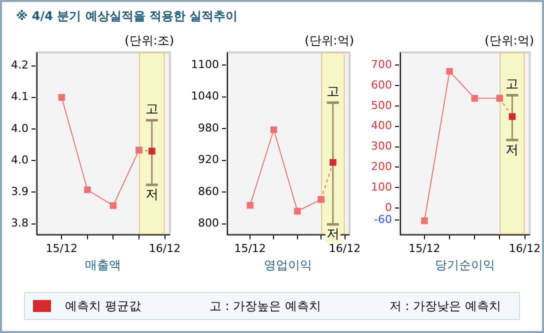 This screenshot has width=544, height=333. Describe the element at coordinates (149, 40) in the screenshot. I see `chart-subtitle: (단위:조)` at that location.